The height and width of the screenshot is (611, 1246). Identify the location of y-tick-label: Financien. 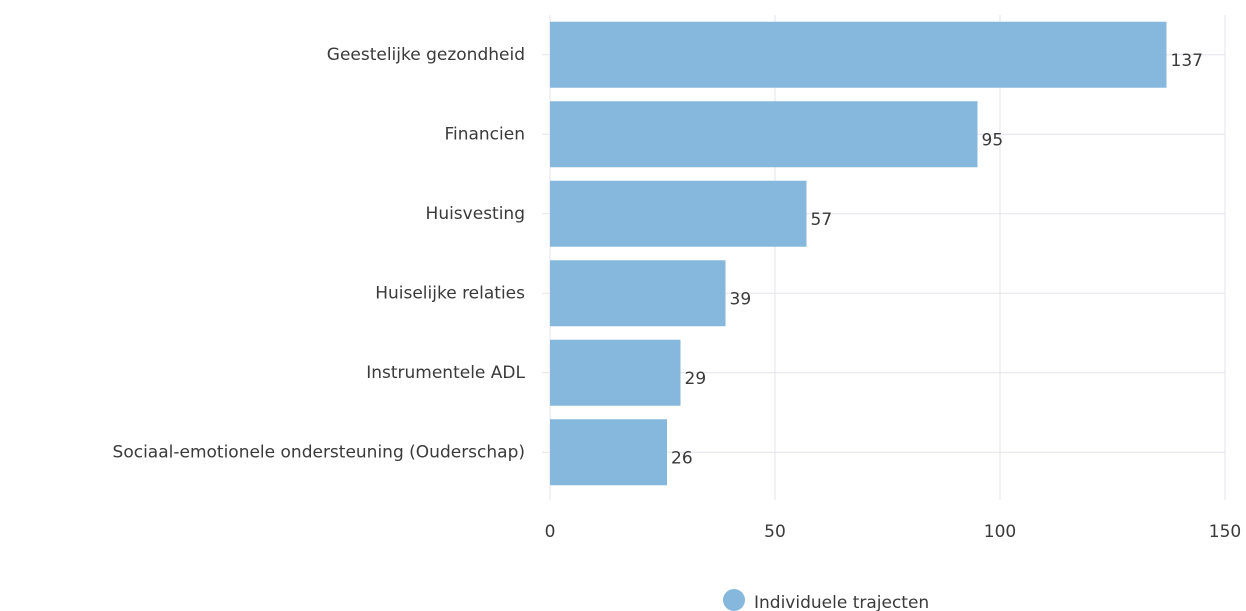
(484, 134).